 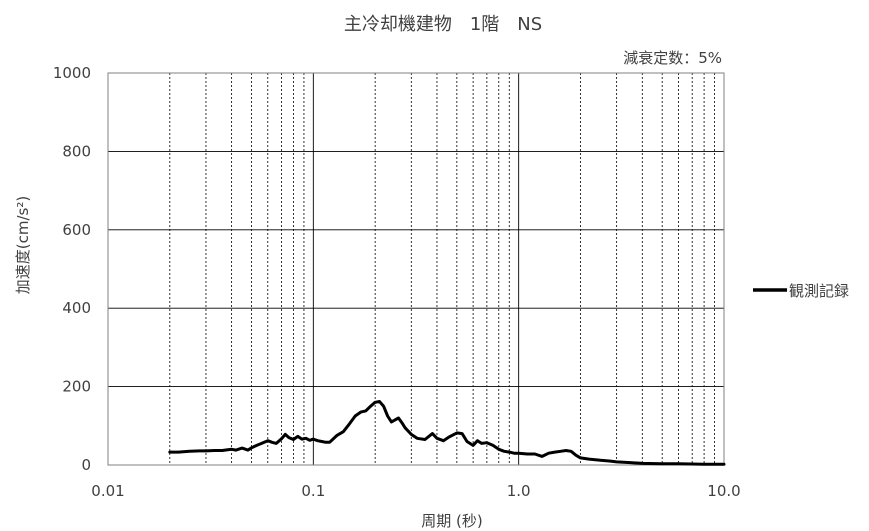 What do you see at coordinates (723, 491) in the screenshot?
I see `x-tick-label: 10.0` at bounding box center [723, 491].